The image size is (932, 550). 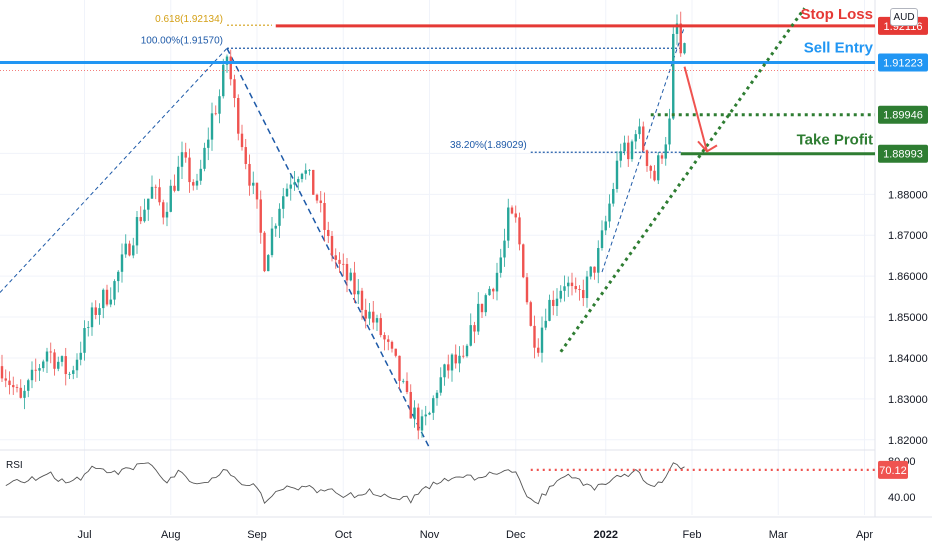 I want to click on fib-618-label: 0.618(1.92134), so click(x=189, y=19).